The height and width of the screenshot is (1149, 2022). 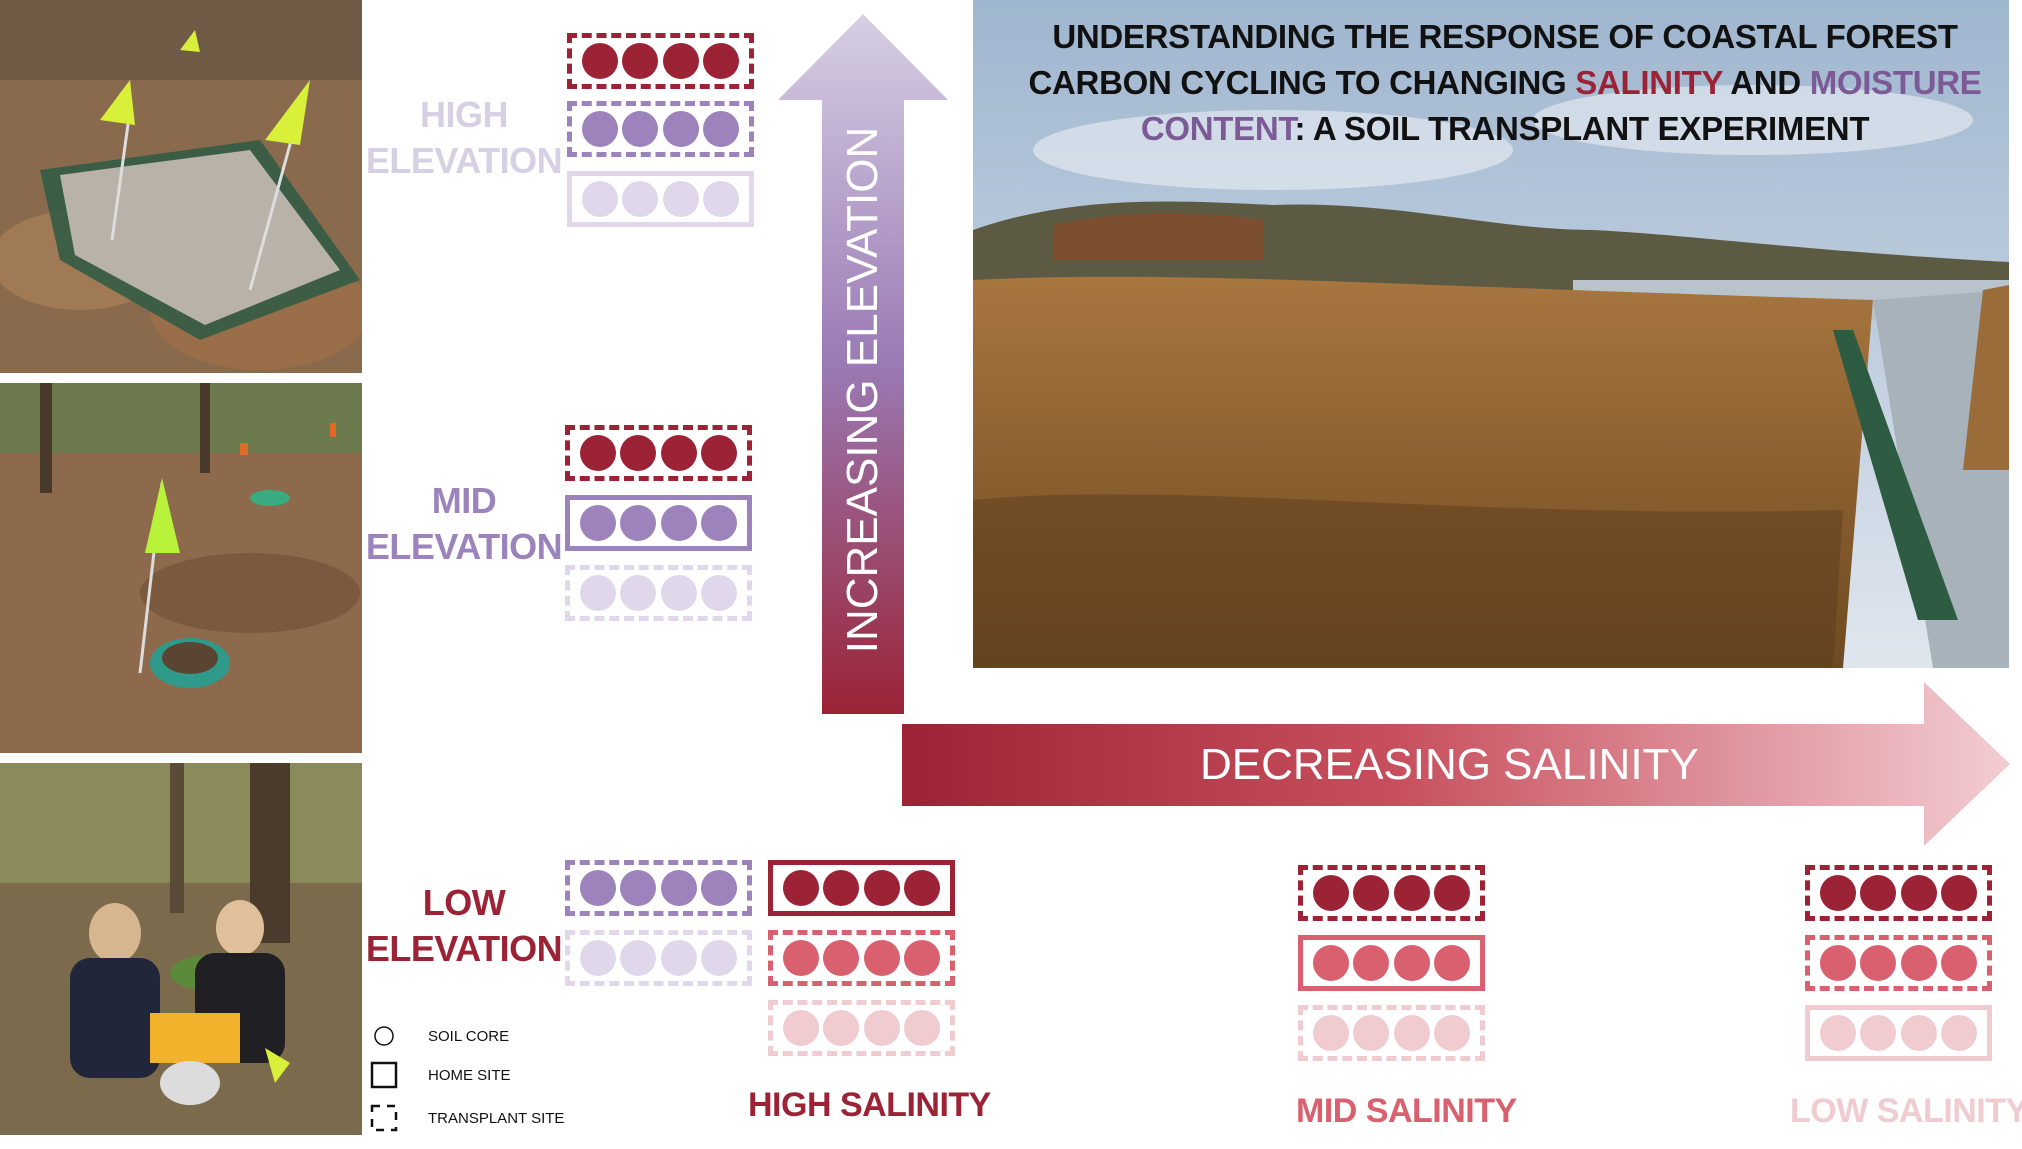 I want to click on high-salinity-row-mid-salinity, so click(x=861, y=958).